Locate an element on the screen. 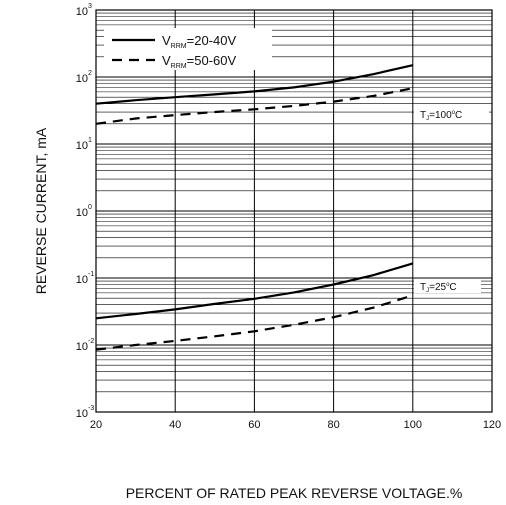 The width and height of the screenshot is (506, 505). y-tick-exponent: 1 is located at coordinates (90, 140).